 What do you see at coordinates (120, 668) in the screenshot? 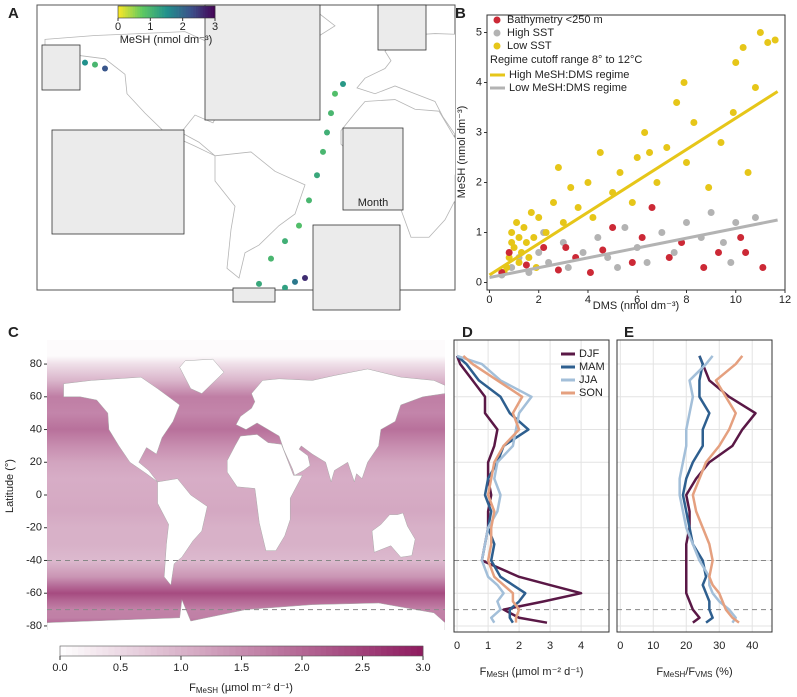
I see `colorbar-tick-label: 0.5` at bounding box center [120, 668].